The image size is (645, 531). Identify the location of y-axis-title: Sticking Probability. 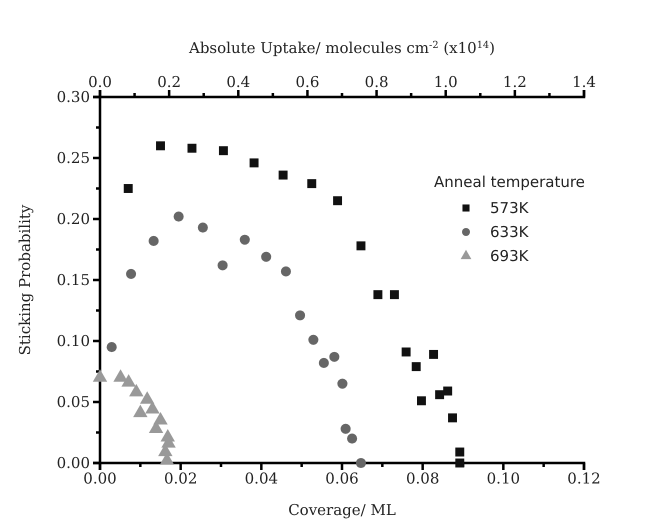
(25, 280).